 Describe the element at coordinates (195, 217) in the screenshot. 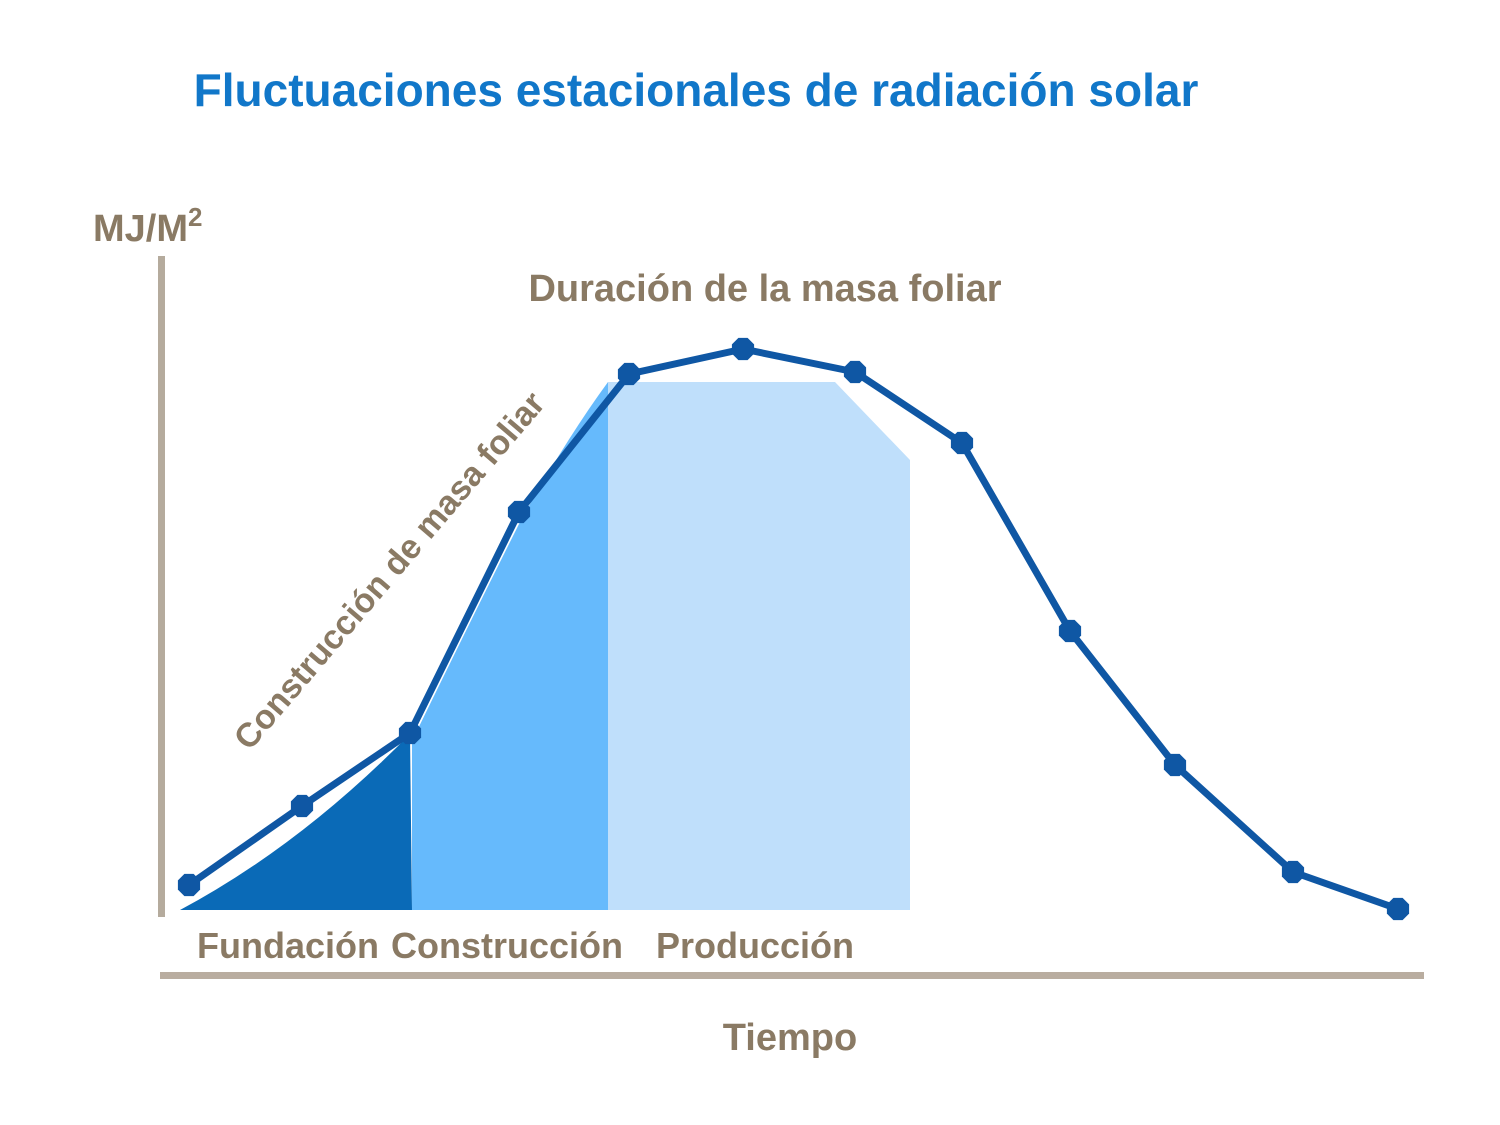

I see `y-axis-unit-superscript: 2` at that location.